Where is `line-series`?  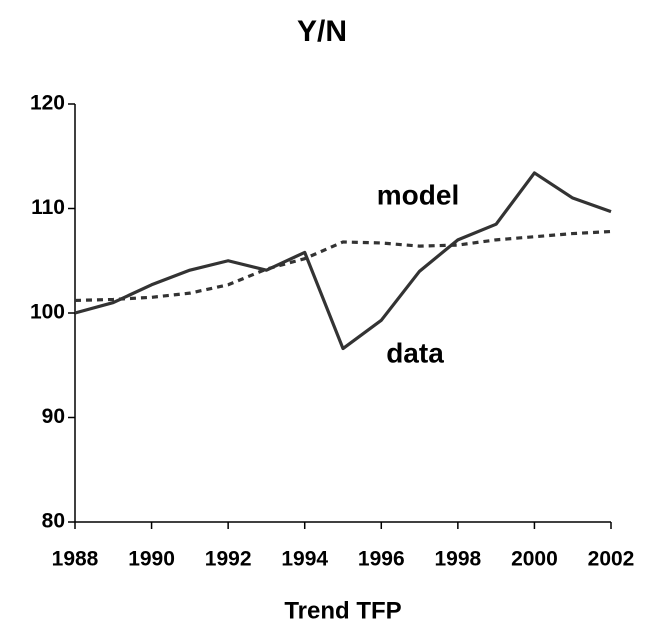 line-series is located at coordinates (343, 266).